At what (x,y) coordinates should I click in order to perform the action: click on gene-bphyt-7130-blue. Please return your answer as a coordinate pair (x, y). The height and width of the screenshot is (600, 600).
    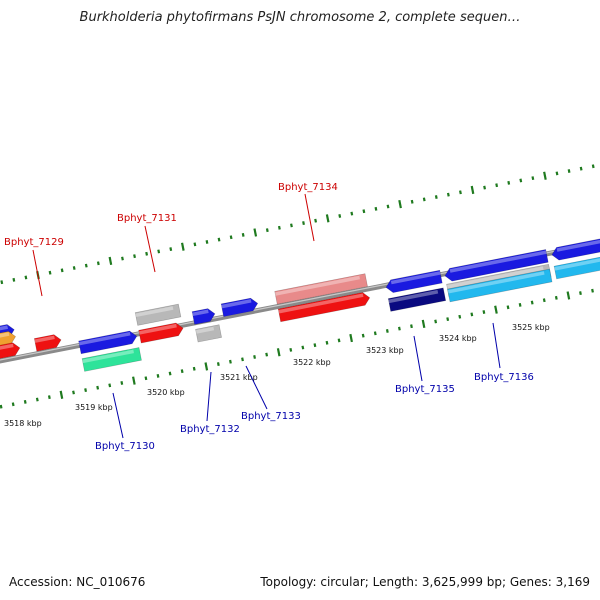
    Looking at the image, I should click on (108, 342).